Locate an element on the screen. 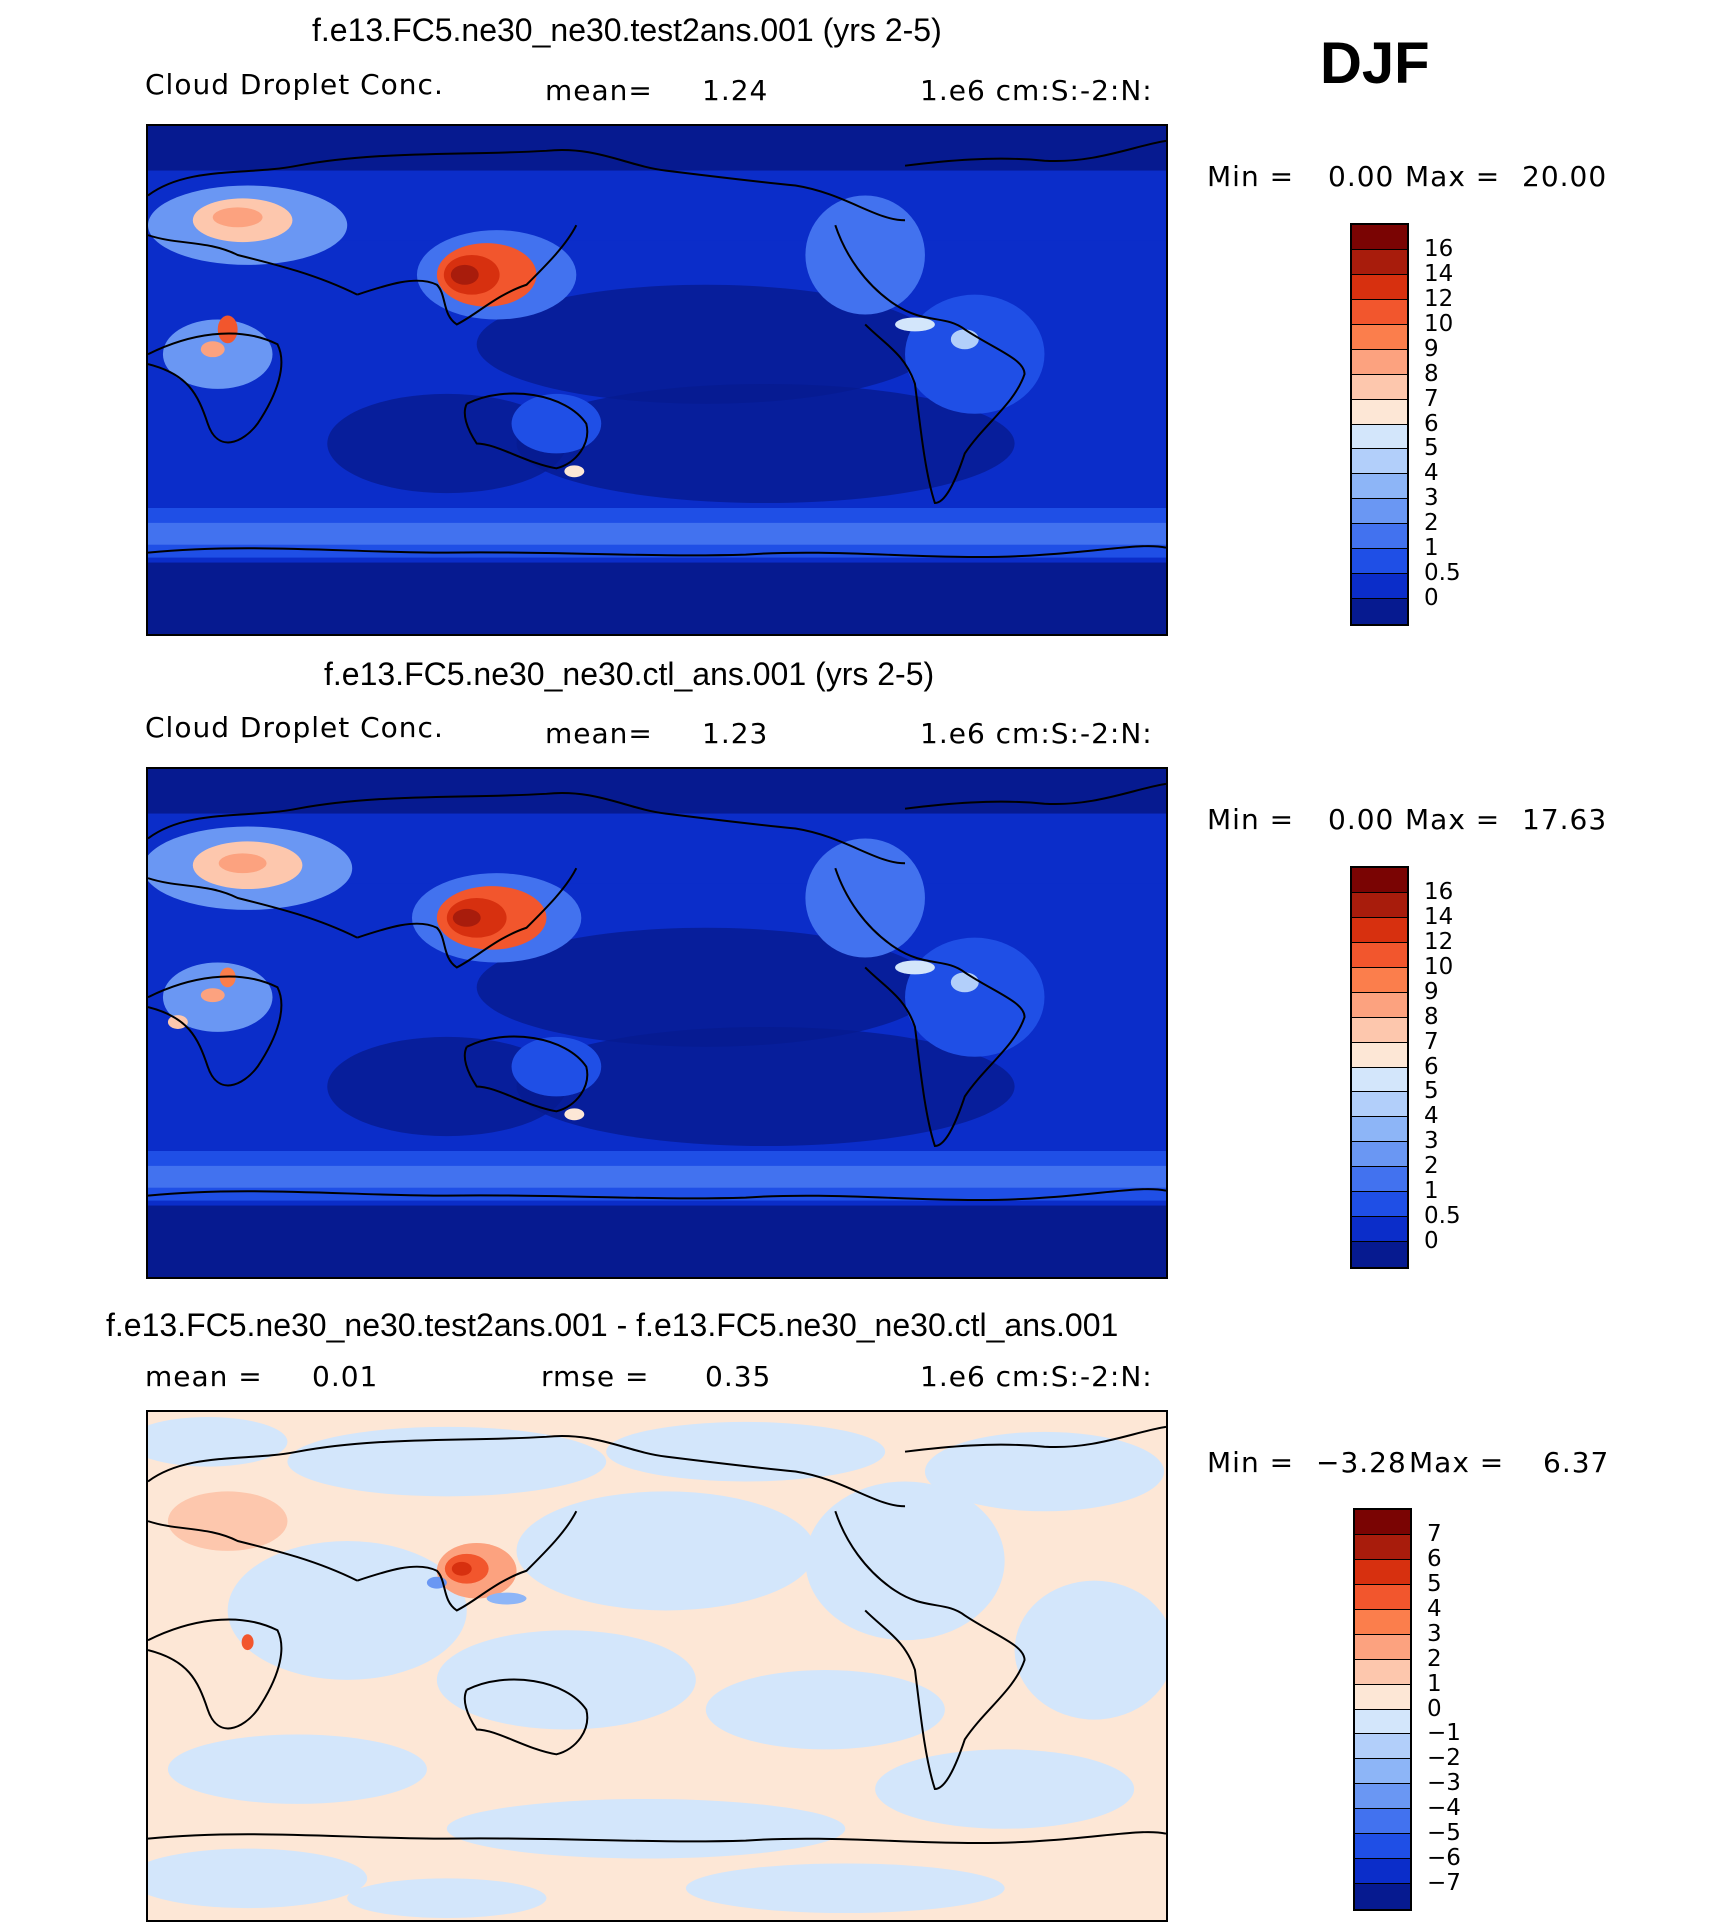 This screenshot has width=1710, height=1931. panel1-colorbar is located at coordinates (1379, 424).